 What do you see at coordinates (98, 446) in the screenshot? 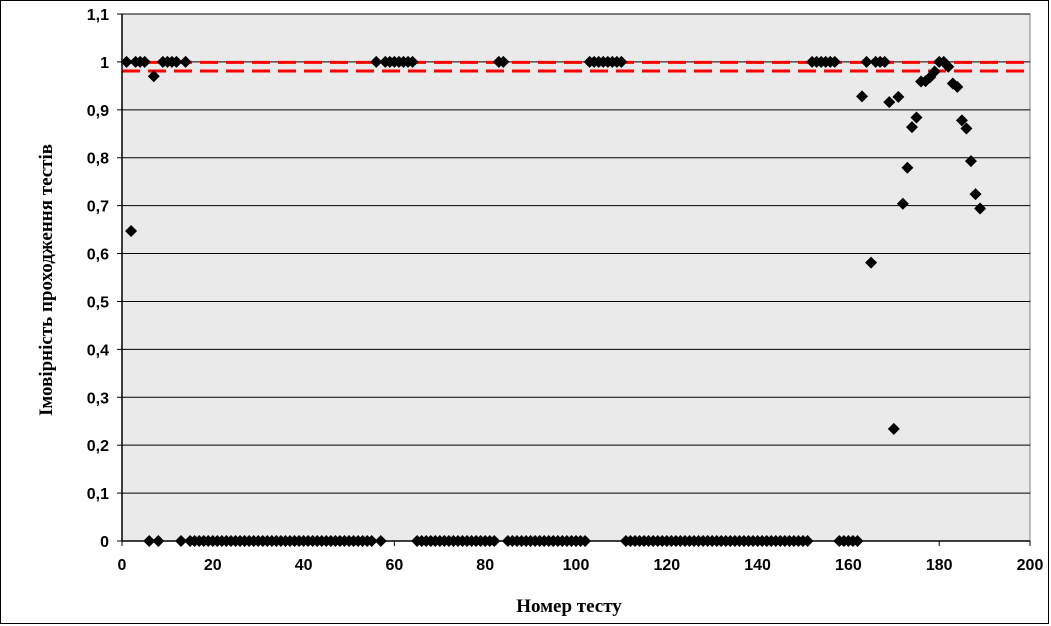
I see `y-tick-label: 0,2` at bounding box center [98, 446].